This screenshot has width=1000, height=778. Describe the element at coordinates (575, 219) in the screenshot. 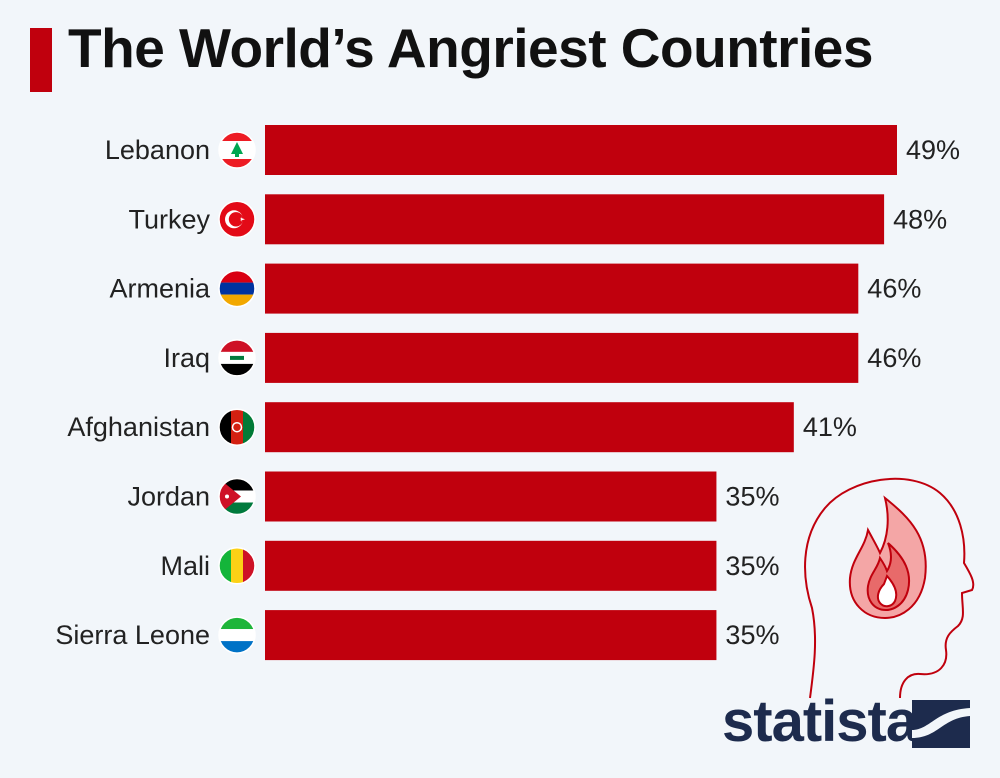

I see `bar-turkey` at that location.